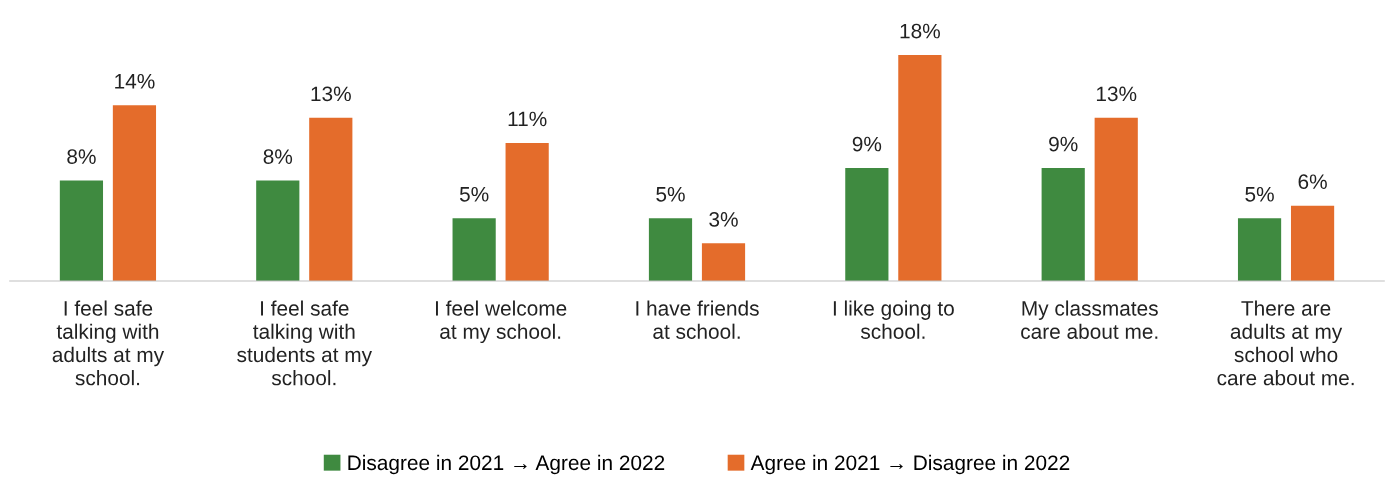 This screenshot has height=493, width=1394. What do you see at coordinates (506, 464) in the screenshot?
I see `legend-label: Disagree in 2021 → Agree in 2022` at bounding box center [506, 464].